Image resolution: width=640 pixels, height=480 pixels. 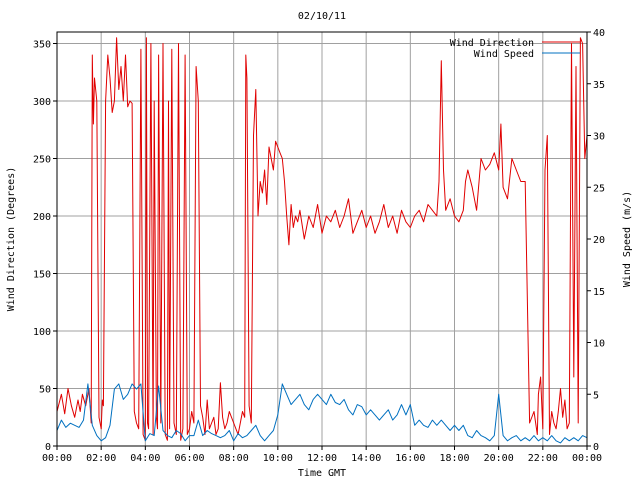 I want to click on x-tick-label: 20:00, so click(x=499, y=458).